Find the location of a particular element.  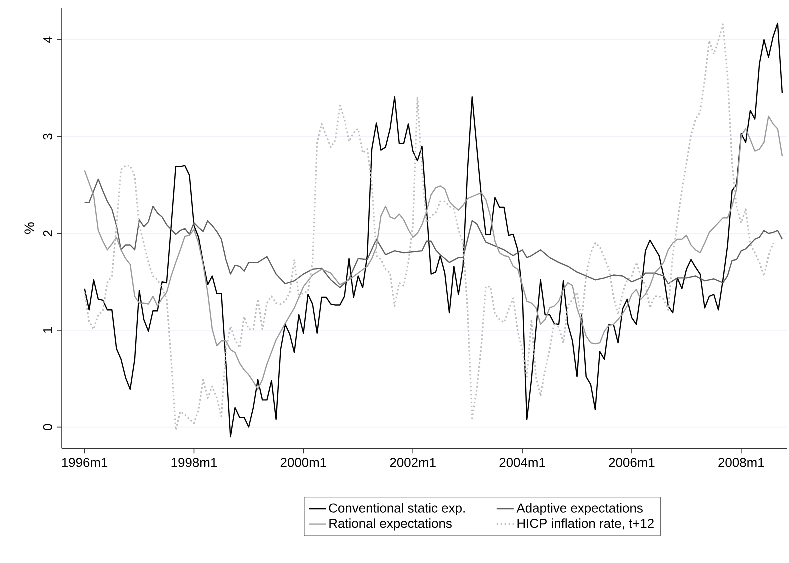

x-tick-label: 1996m1 is located at coordinates (85, 463).